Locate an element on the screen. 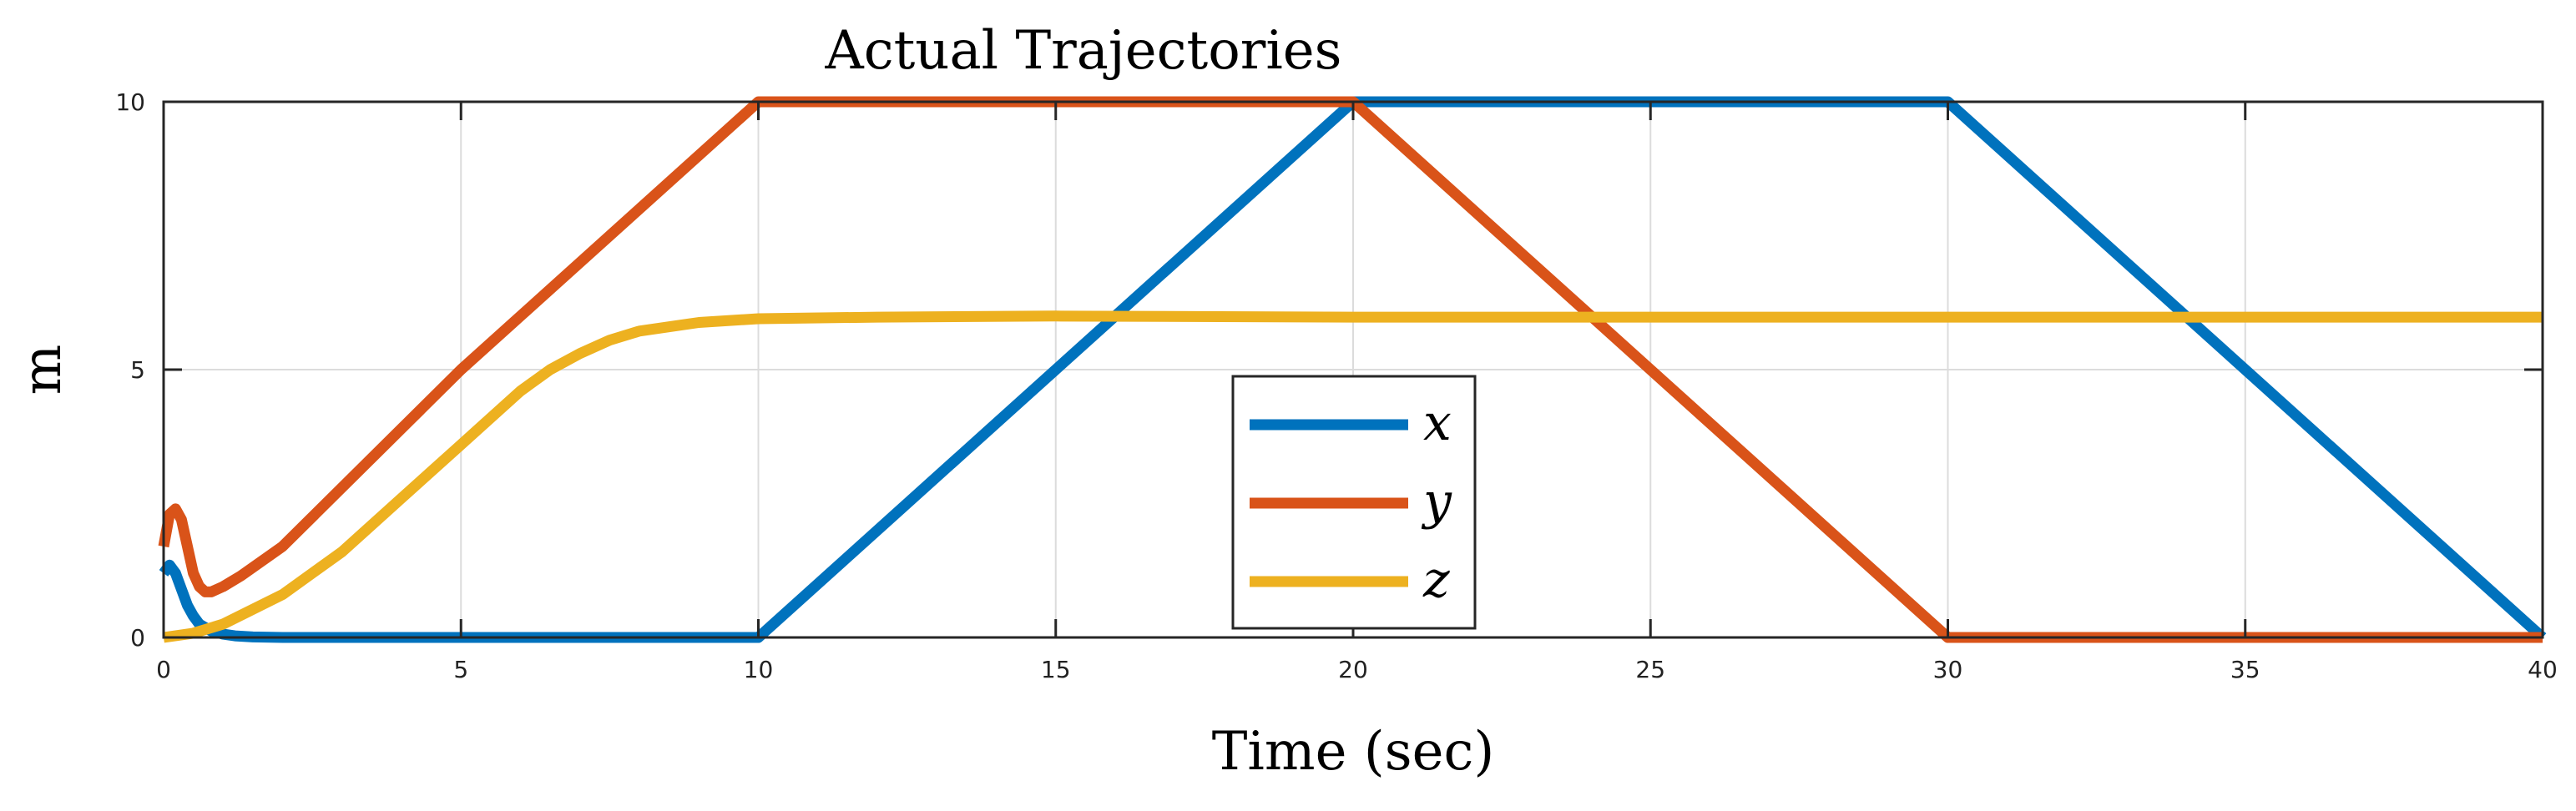 This screenshot has width=2576, height=811. chart-title: Actual Trajectories is located at coordinates (1083, 51).